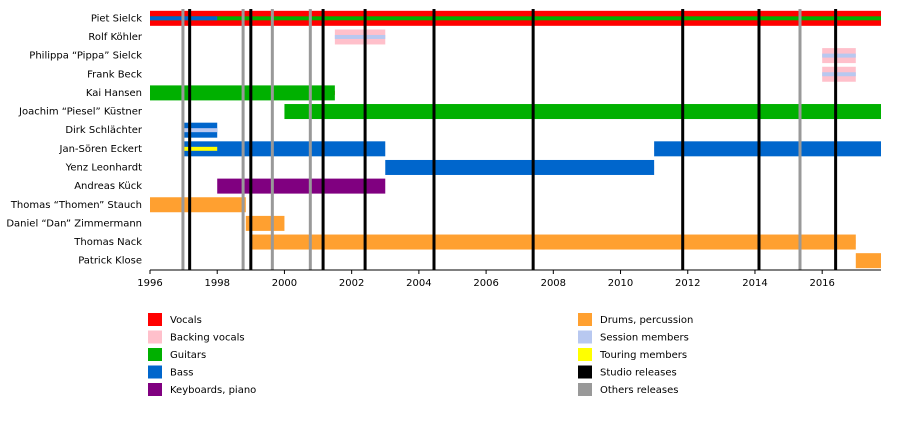 This screenshot has width=900, height=424. Describe the element at coordinates (418, 283) in the screenshot. I see `x-tick-label: 2004` at that location.